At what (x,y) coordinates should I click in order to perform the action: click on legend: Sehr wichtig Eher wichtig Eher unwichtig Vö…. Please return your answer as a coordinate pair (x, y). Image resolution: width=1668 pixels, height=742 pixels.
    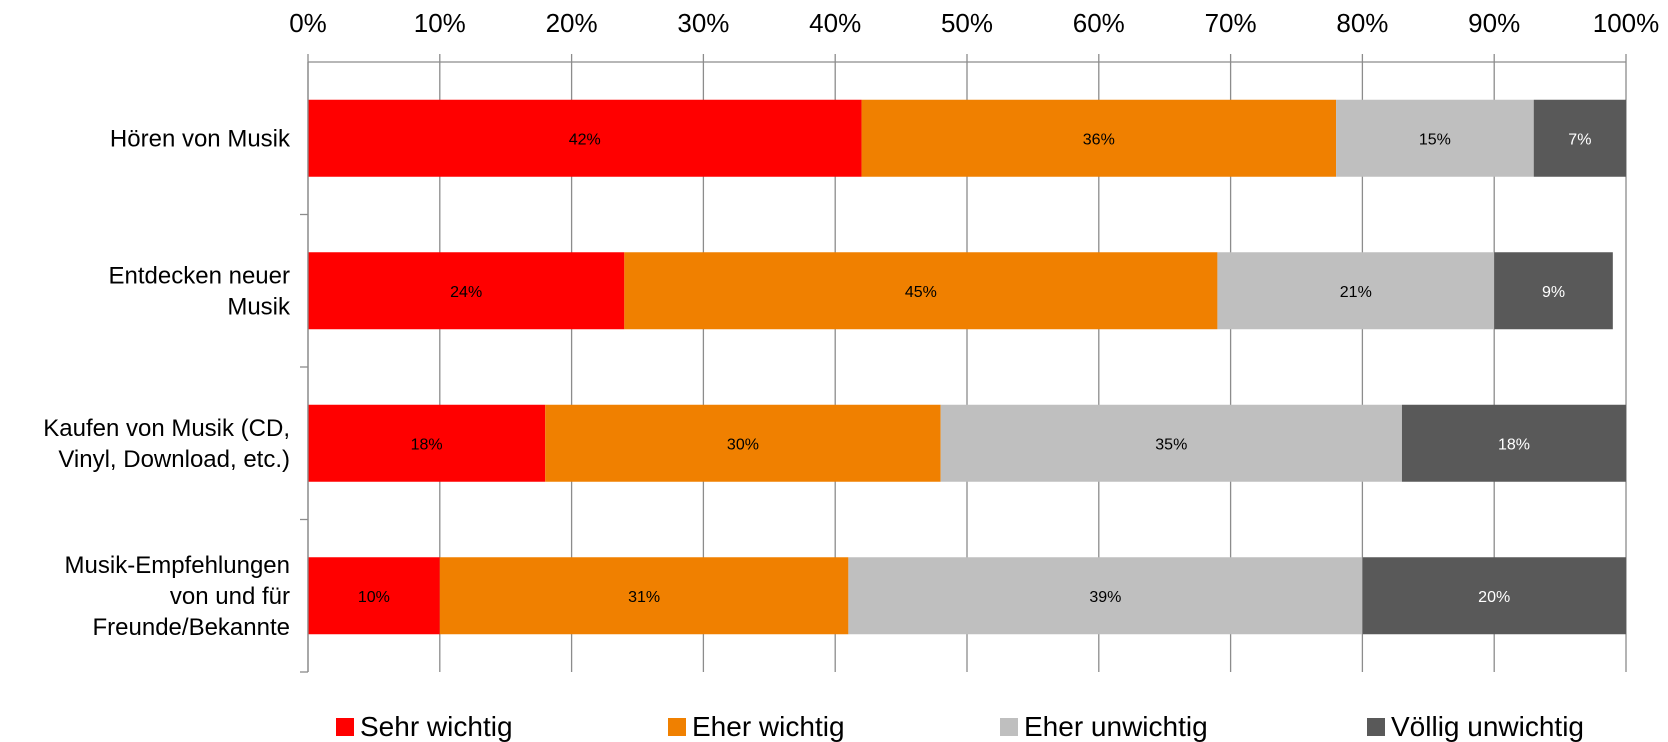
    Looking at the image, I should click on (960, 726).